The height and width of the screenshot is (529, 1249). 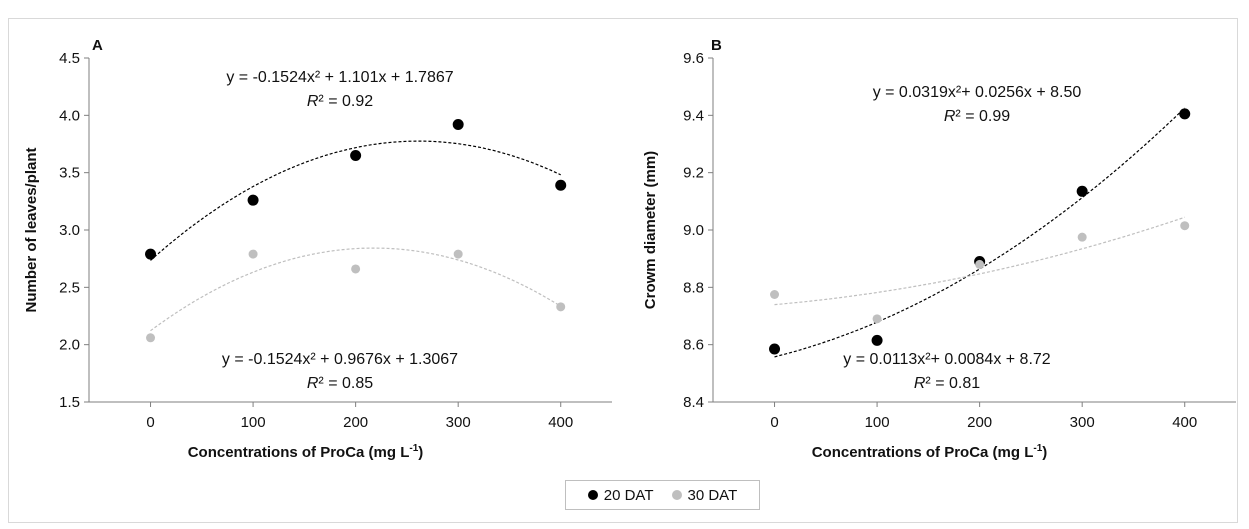 I want to click on legend-marker-20dat, so click(x=592, y=495).